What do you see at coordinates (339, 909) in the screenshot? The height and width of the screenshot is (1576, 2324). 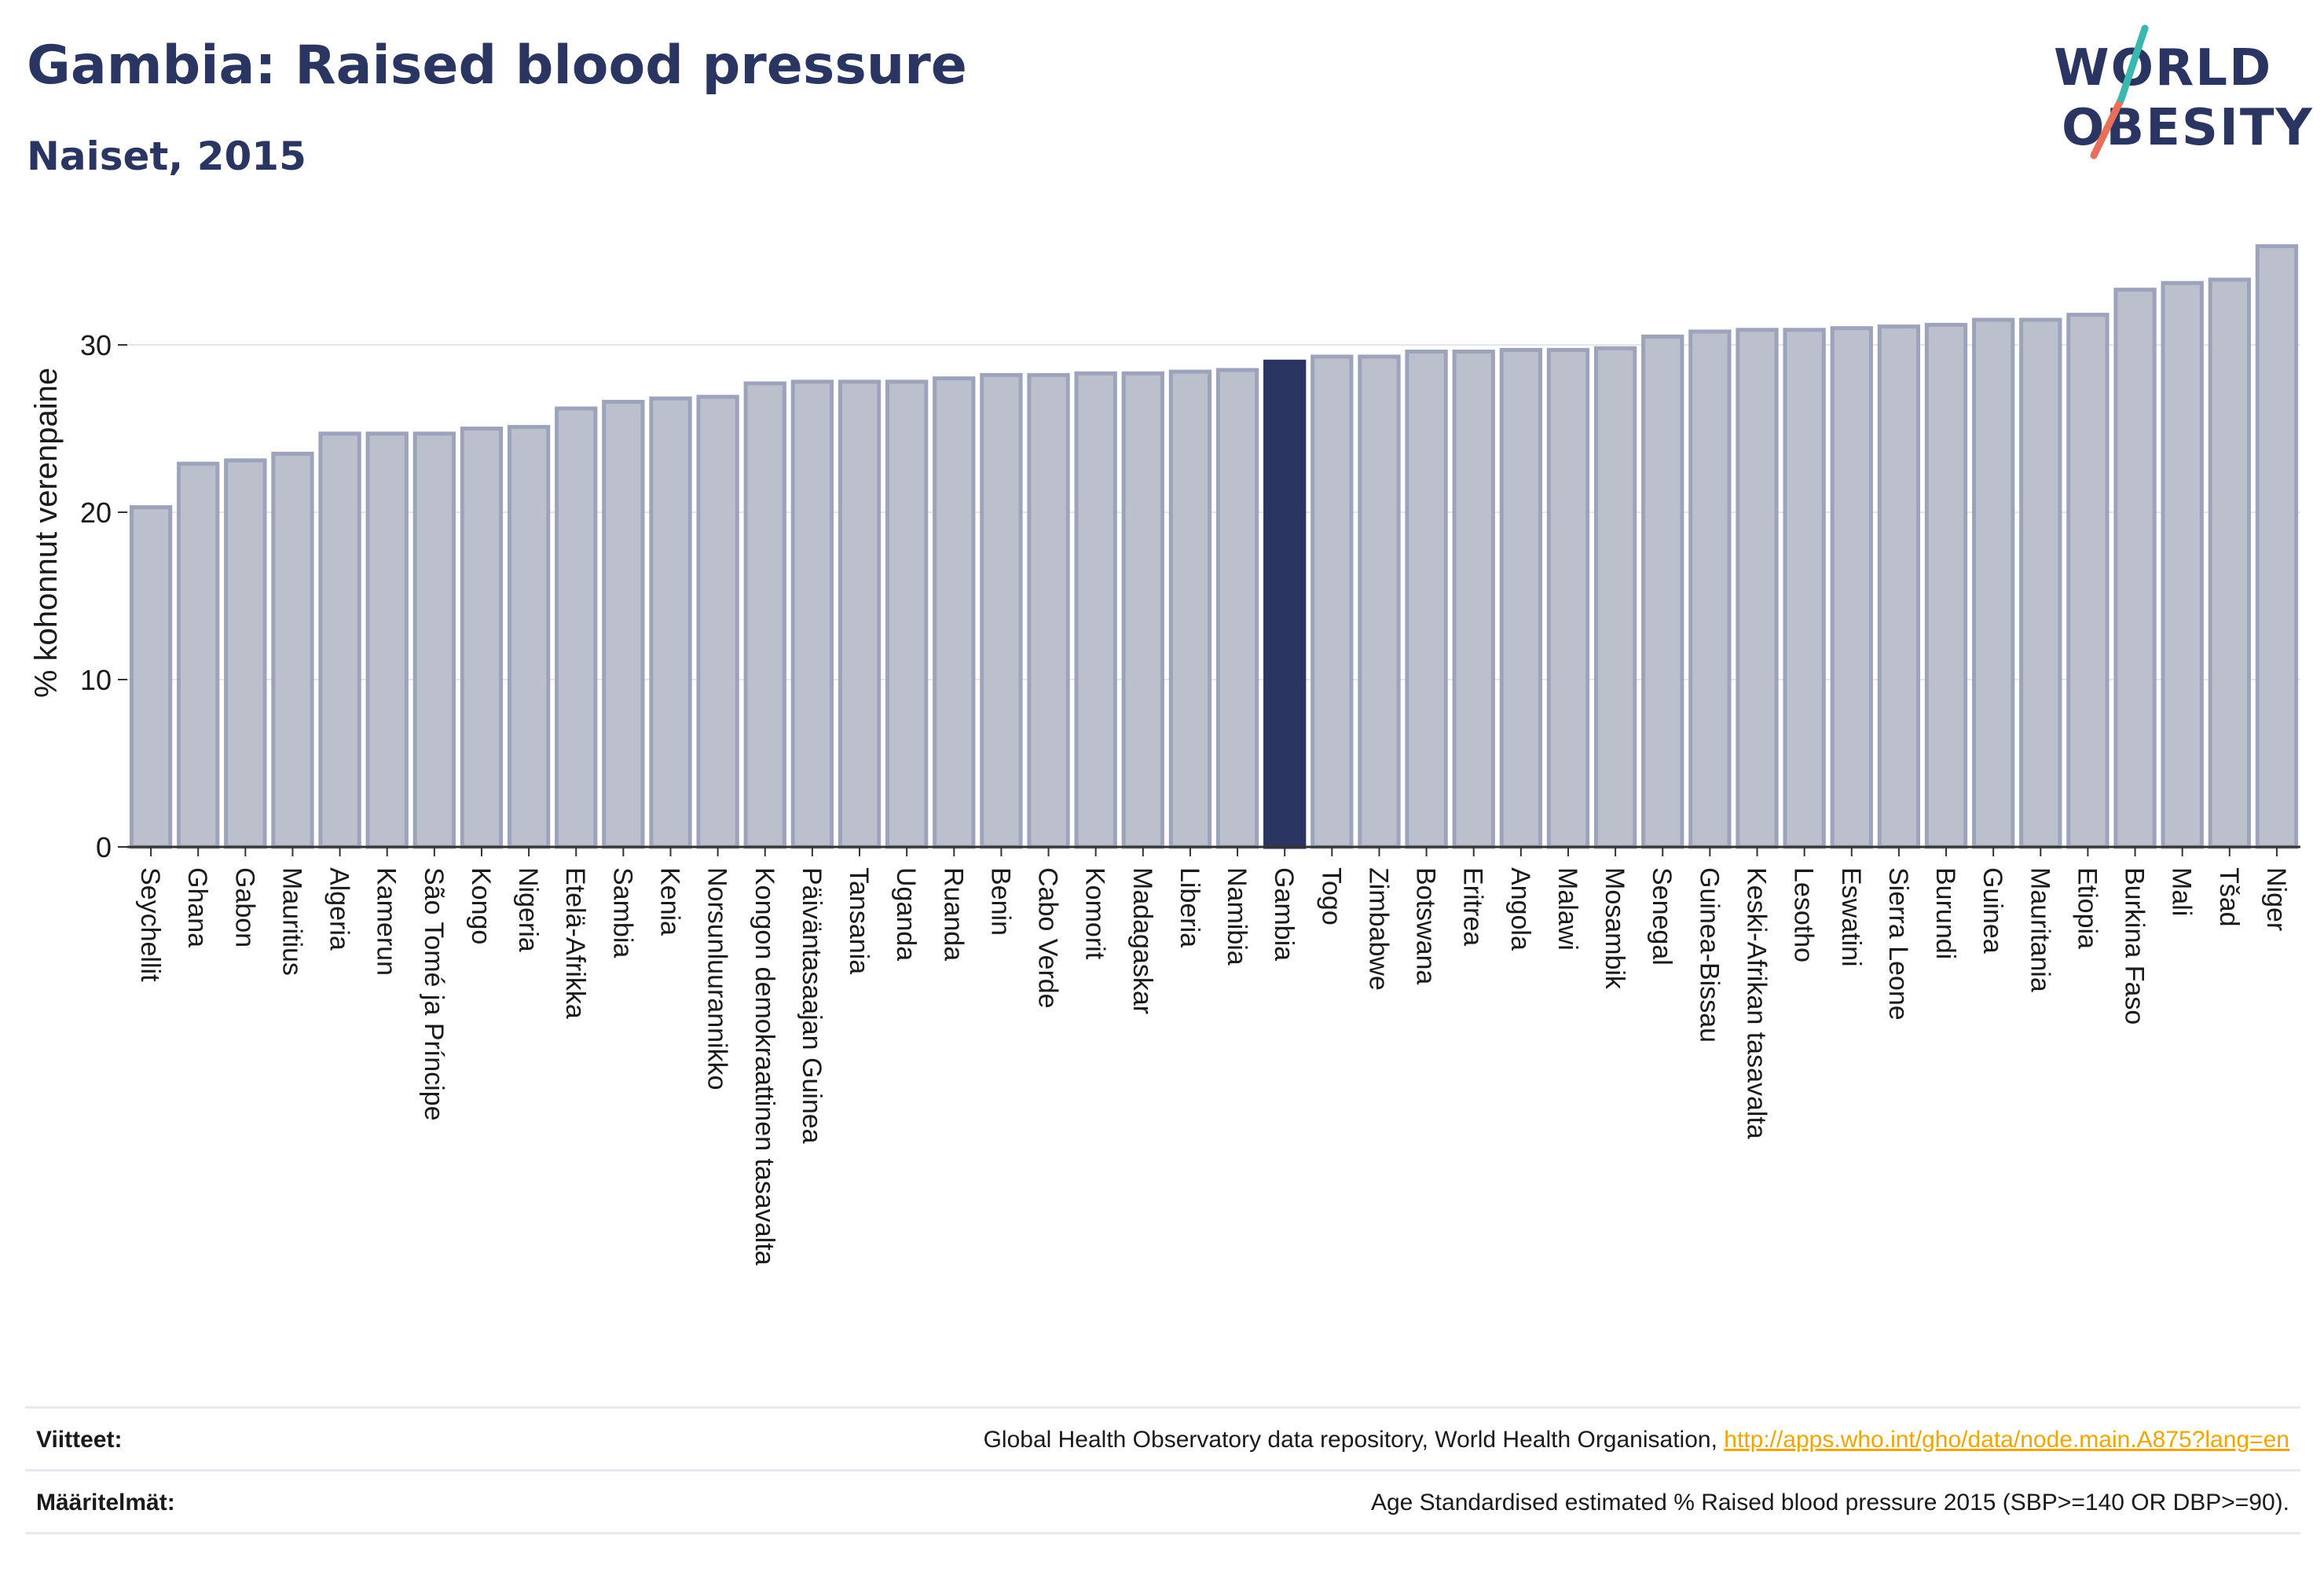 I see `x-tick-label: Algeria` at bounding box center [339, 909].